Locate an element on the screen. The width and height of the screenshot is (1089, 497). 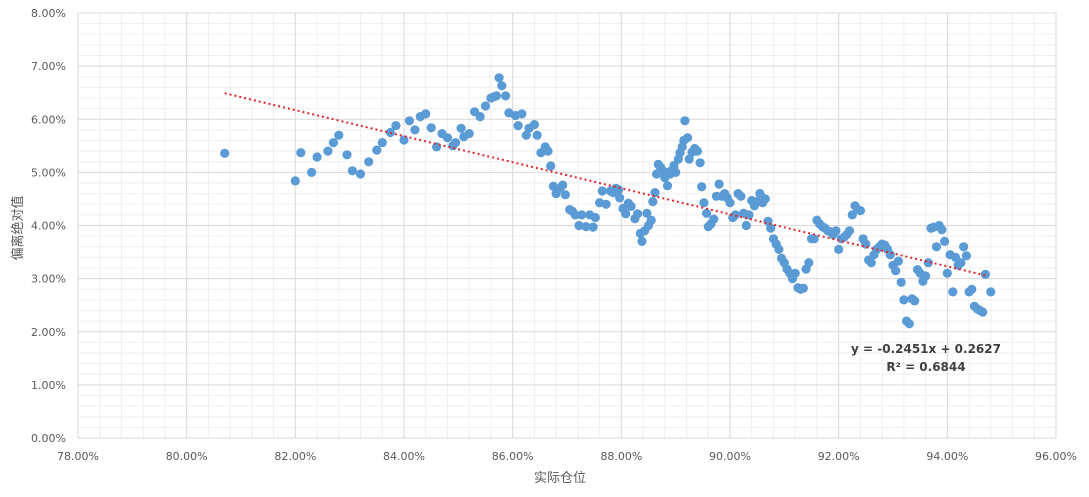
x-tick-label: 84.00% is located at coordinates (404, 456).